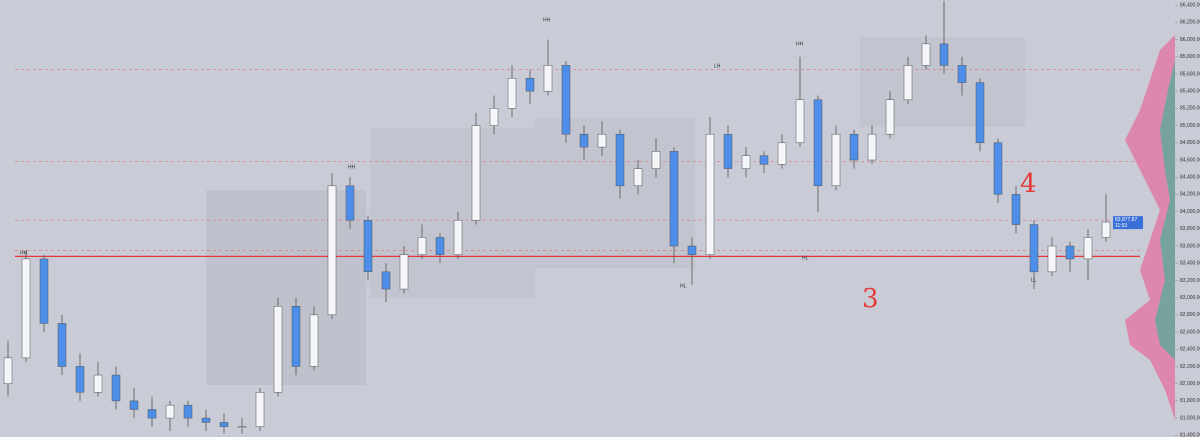 This screenshot has width=1200, height=437. I want to click on y-tick-label: 83,000.00, so click(1190, 298).